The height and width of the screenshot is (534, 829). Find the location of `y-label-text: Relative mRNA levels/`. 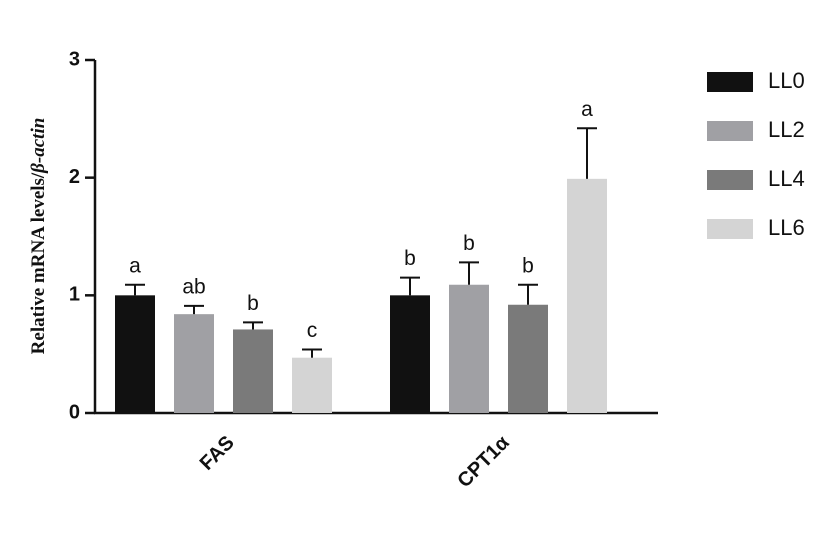

y-label-text: Relative mRNA levels/ is located at coordinates (38, 263).